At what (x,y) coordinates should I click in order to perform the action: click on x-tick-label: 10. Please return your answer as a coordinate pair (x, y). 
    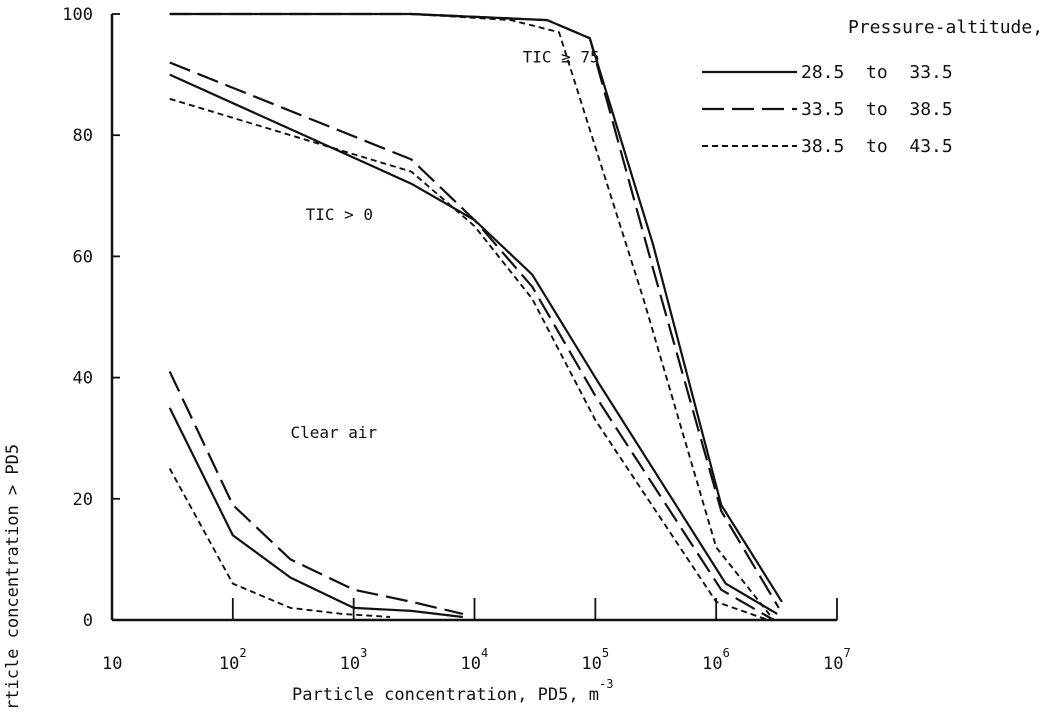
    Looking at the image, I should click on (112, 664).